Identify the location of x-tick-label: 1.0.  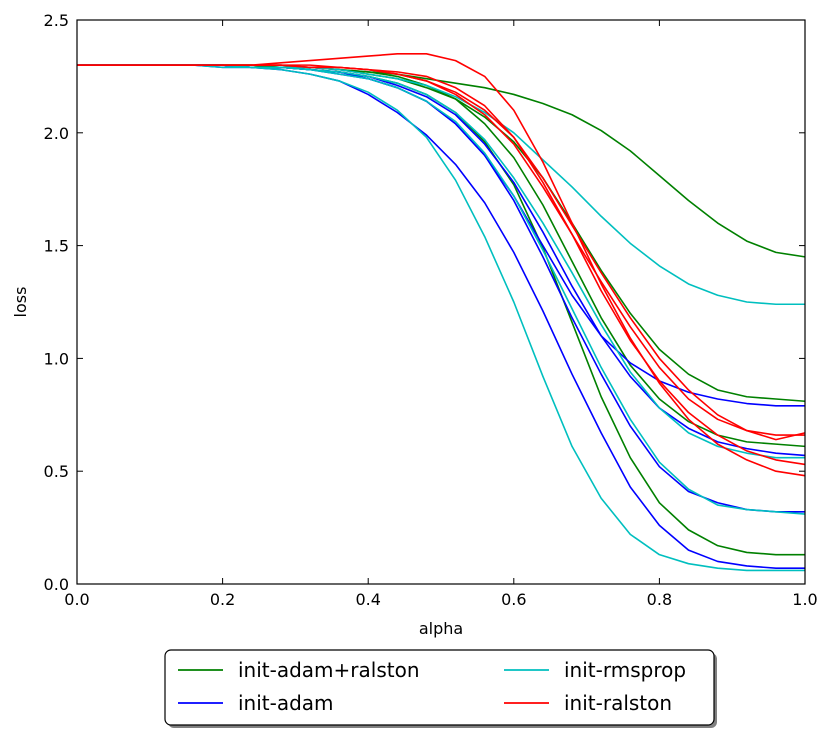
(804, 599).